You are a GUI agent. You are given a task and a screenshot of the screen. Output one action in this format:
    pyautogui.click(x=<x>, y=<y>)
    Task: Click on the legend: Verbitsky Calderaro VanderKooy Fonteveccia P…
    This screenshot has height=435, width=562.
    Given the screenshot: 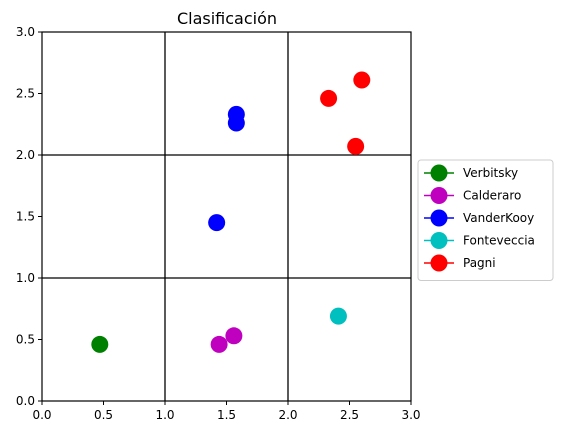 What is the action you would take?
    pyautogui.click(x=485, y=220)
    